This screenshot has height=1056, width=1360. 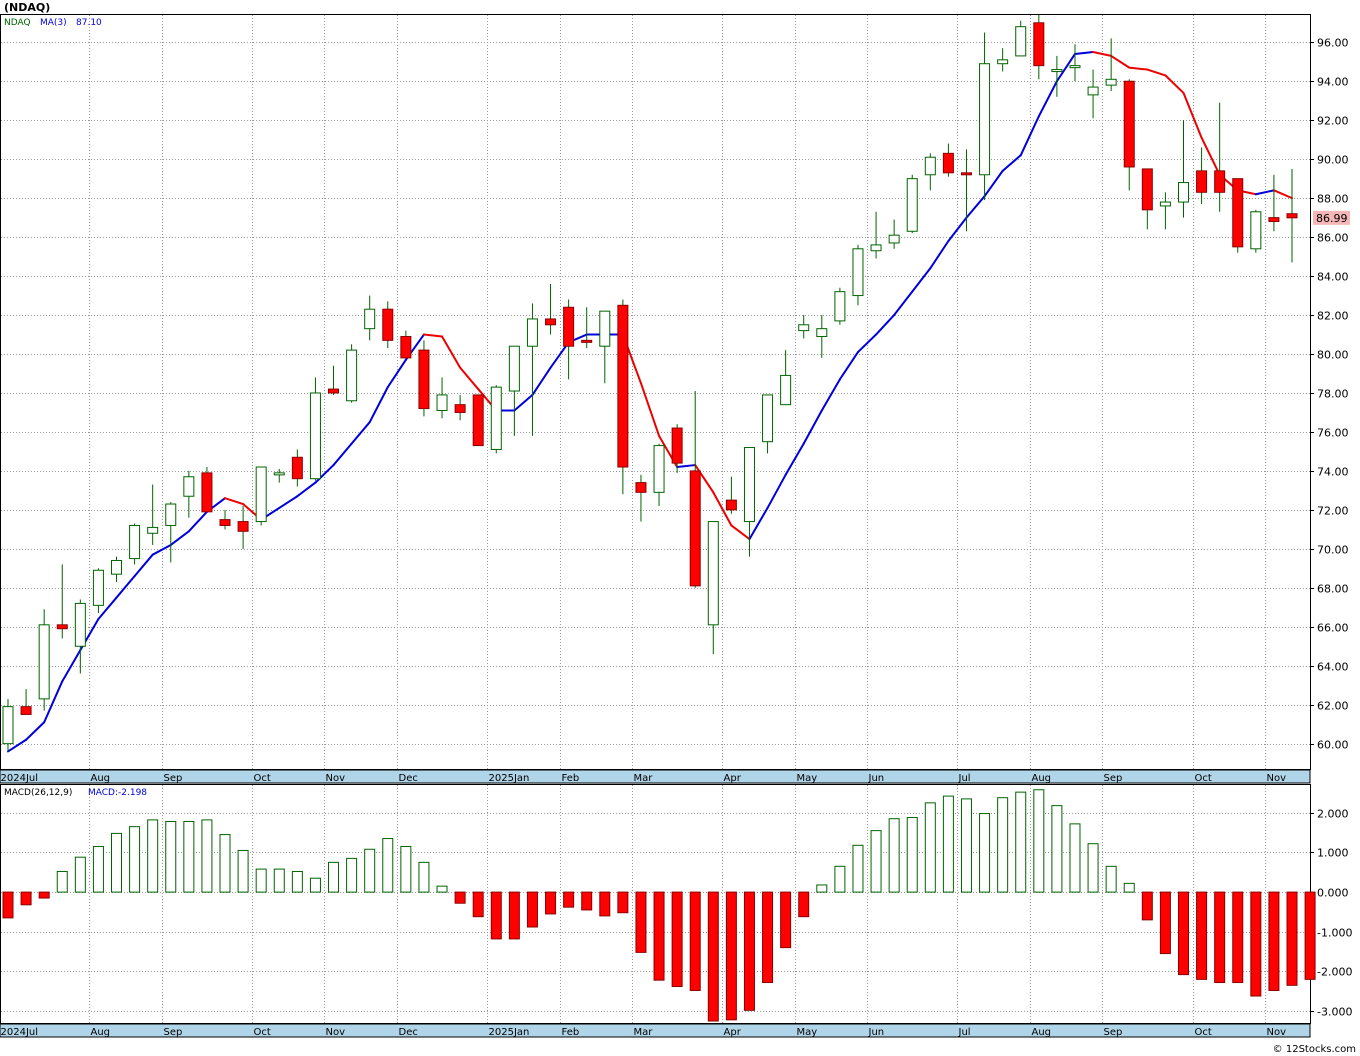 What do you see at coordinates (1333, 355) in the screenshot?
I see `price-y-tick-label: 80.00` at bounding box center [1333, 355].